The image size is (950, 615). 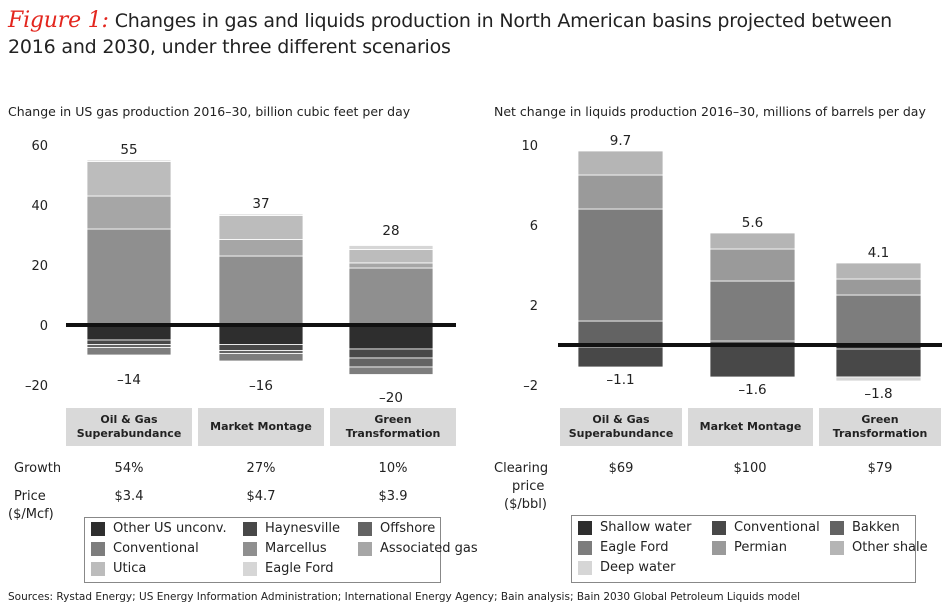 What do you see at coordinates (646, 527) in the screenshot?
I see `legend-label-shallow-water: Shallow water` at bounding box center [646, 527].